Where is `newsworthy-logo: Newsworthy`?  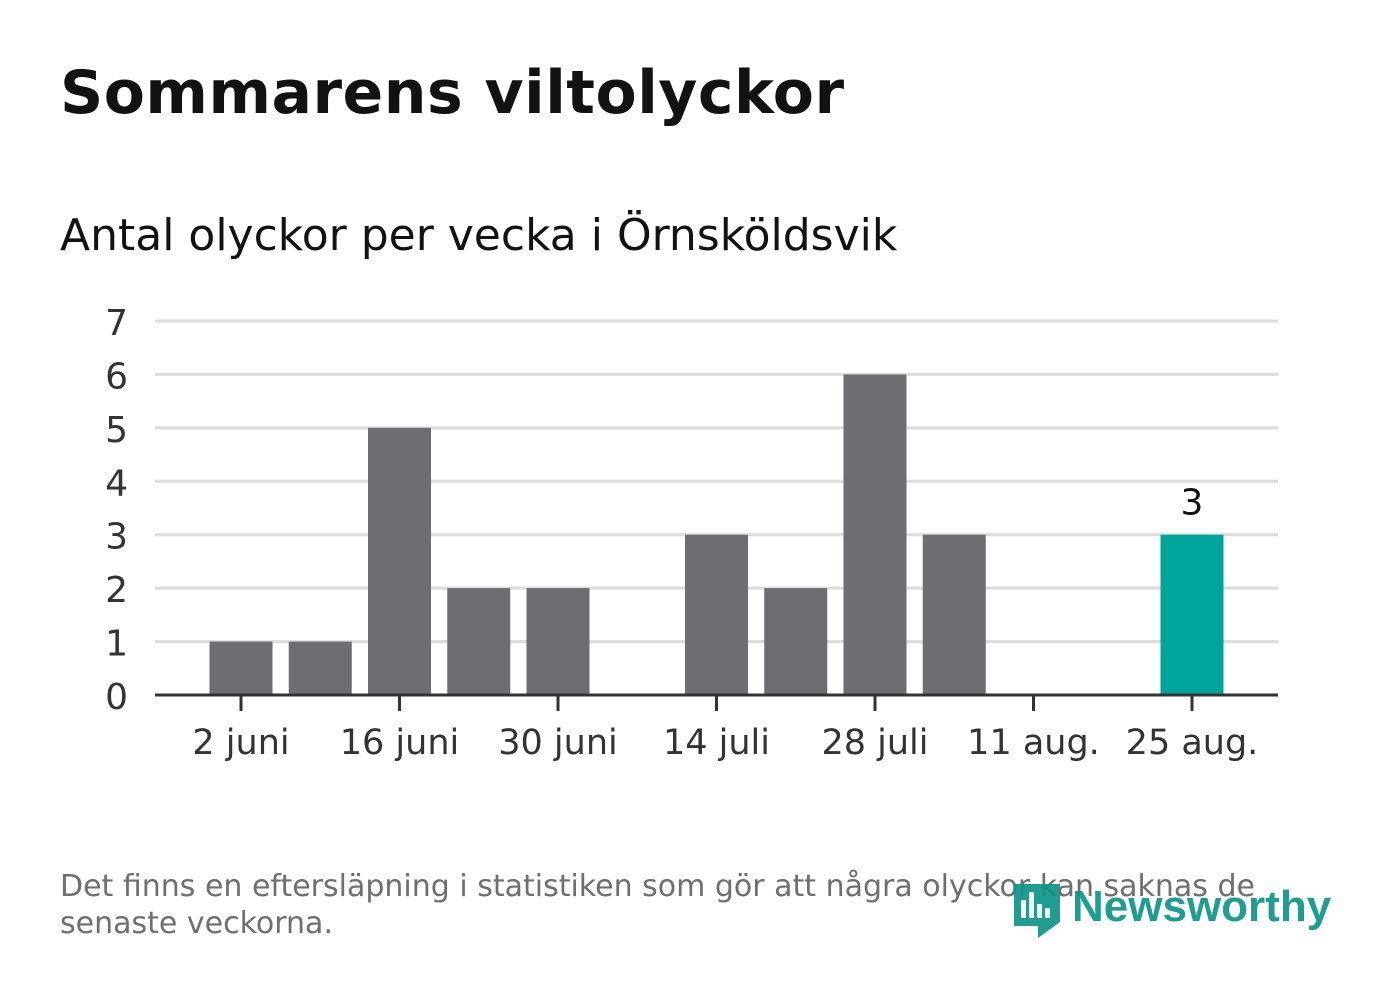 newsworthy-logo: Newsworthy is located at coordinates (1171, 910).